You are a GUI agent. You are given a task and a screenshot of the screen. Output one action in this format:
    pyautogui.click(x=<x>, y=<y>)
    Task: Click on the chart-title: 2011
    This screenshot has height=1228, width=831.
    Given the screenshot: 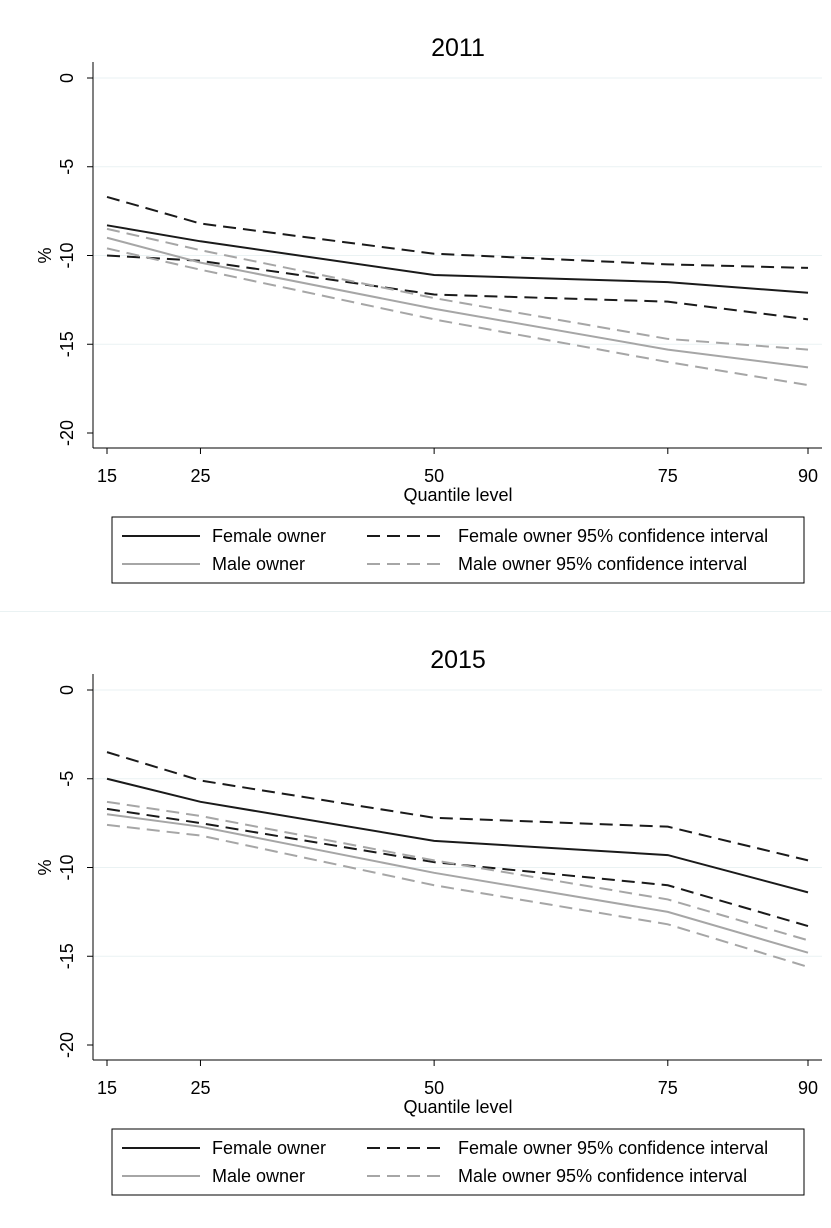 What is the action you would take?
    pyautogui.click(x=458, y=48)
    